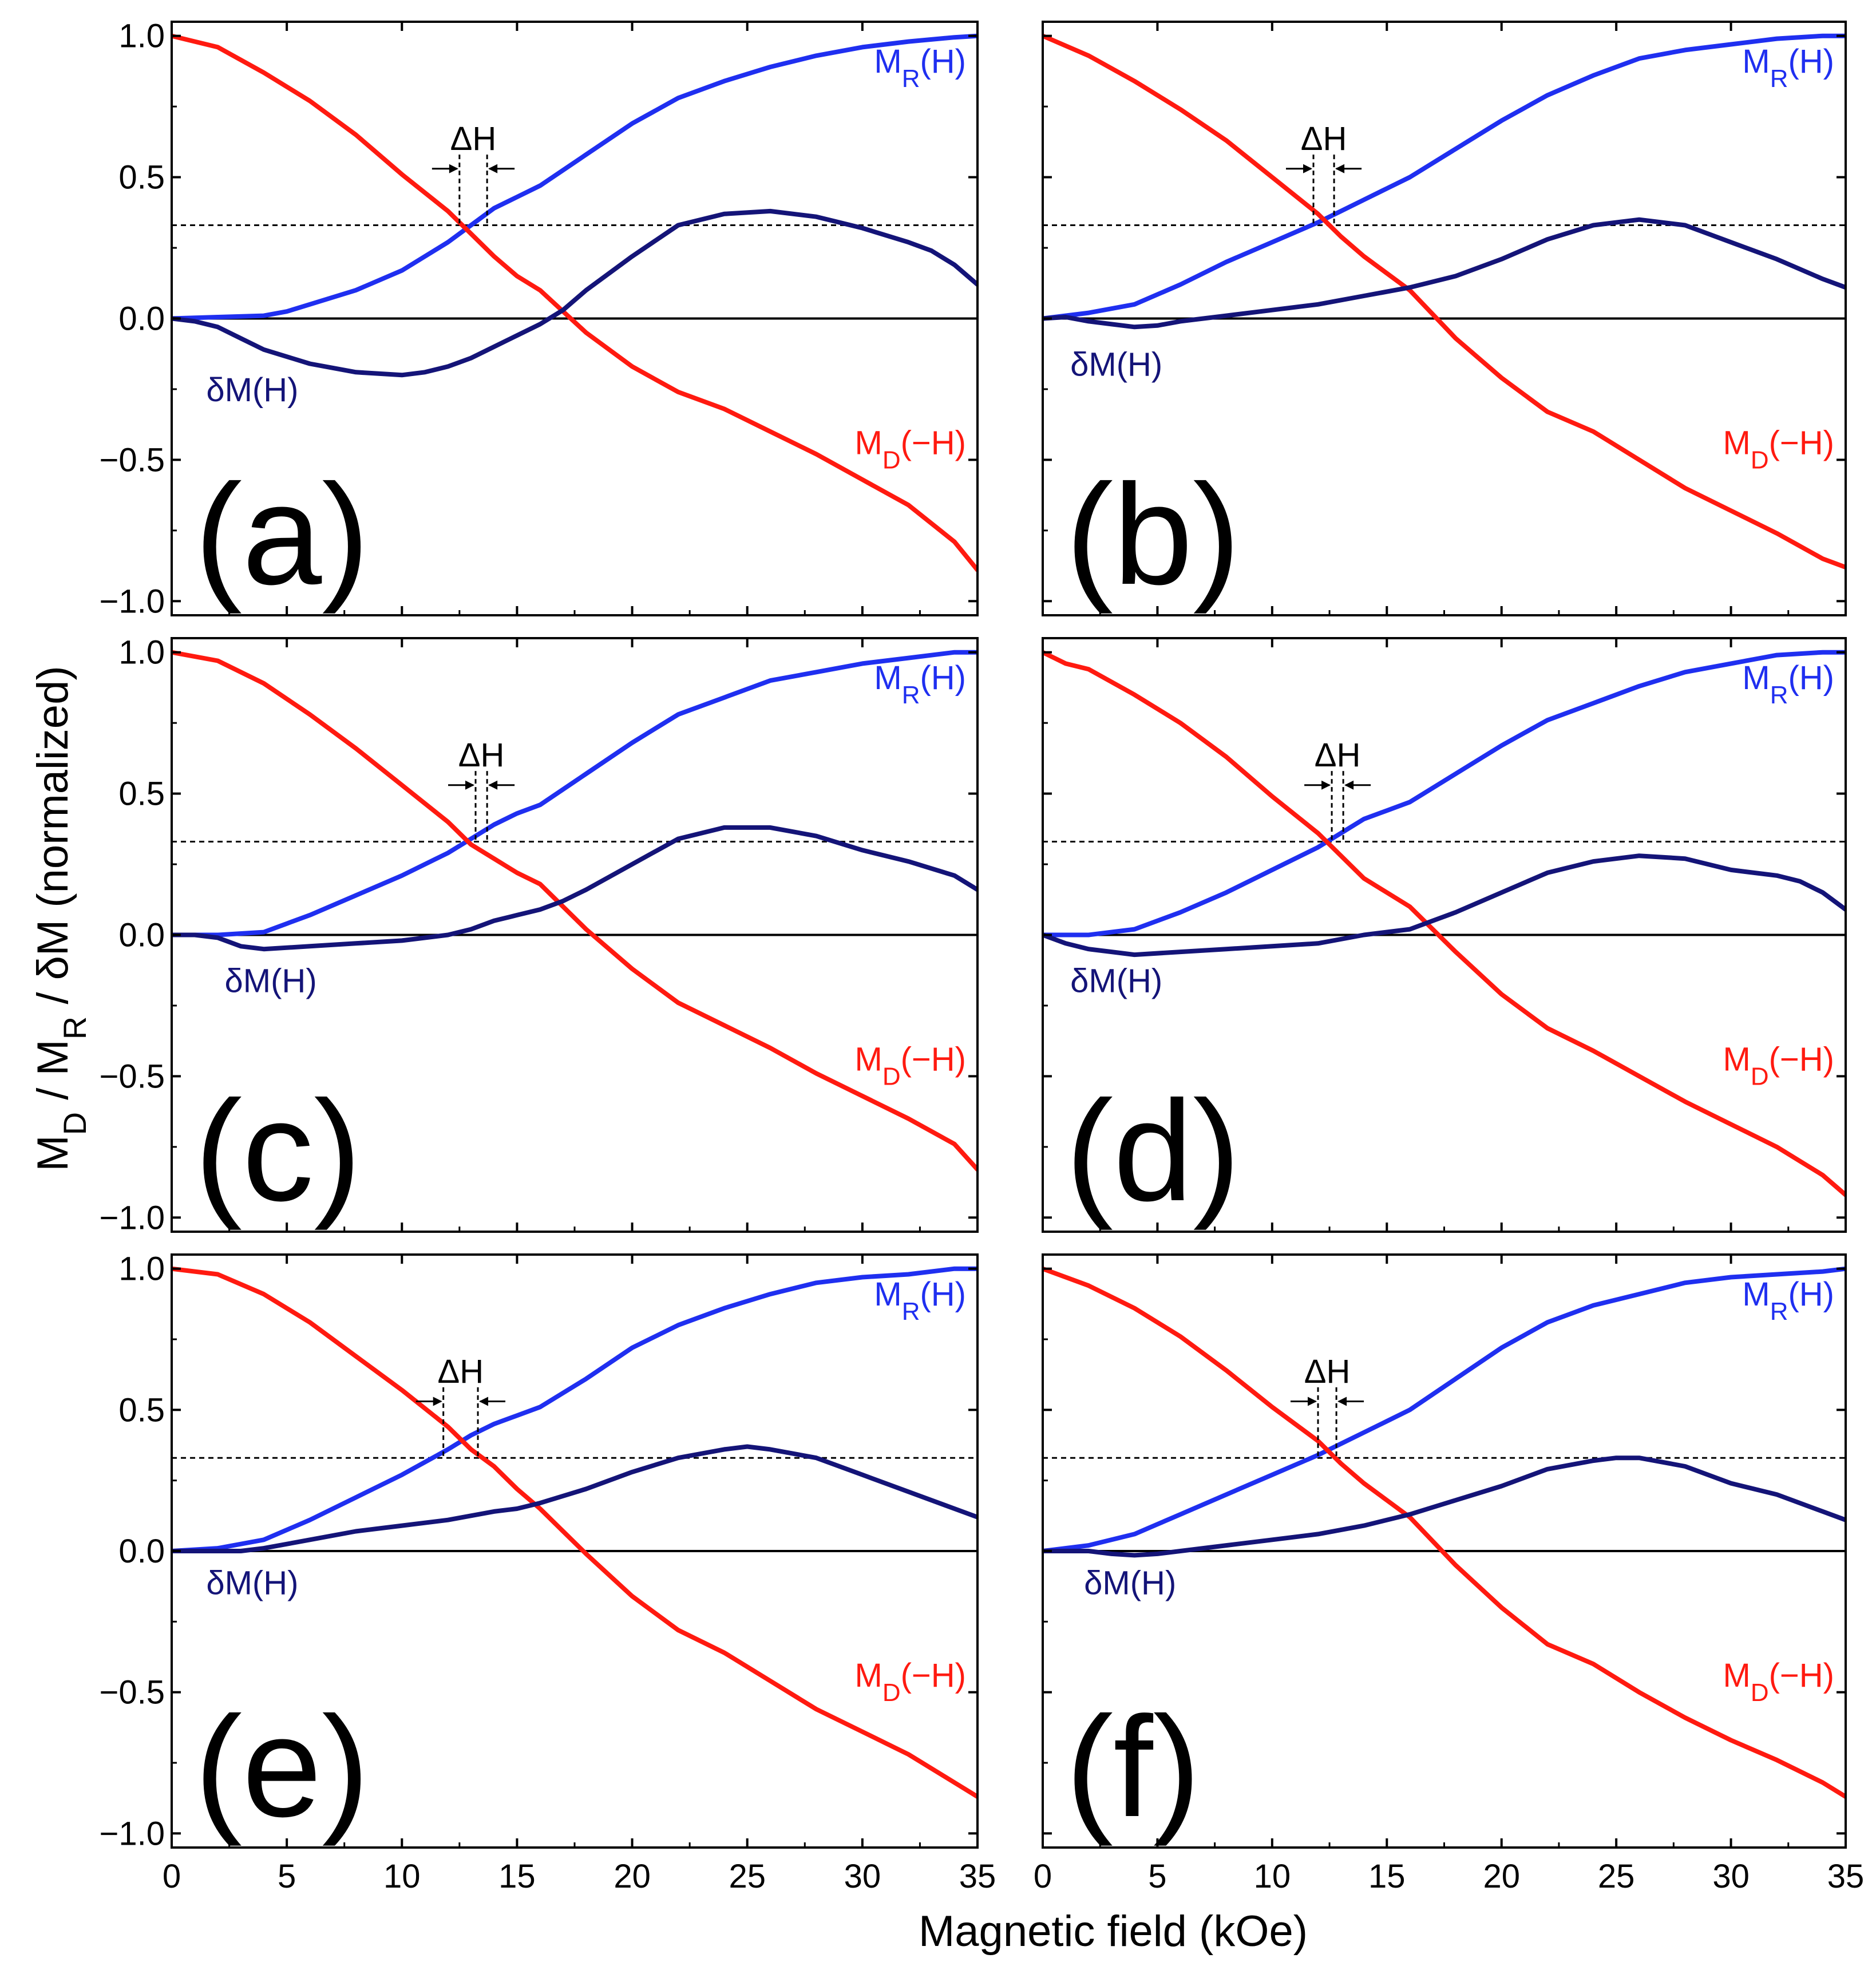 The width and height of the screenshot is (1876, 1966). Describe the element at coordinates (1153, 534) in the screenshot. I see `panel-label: (b)` at that location.